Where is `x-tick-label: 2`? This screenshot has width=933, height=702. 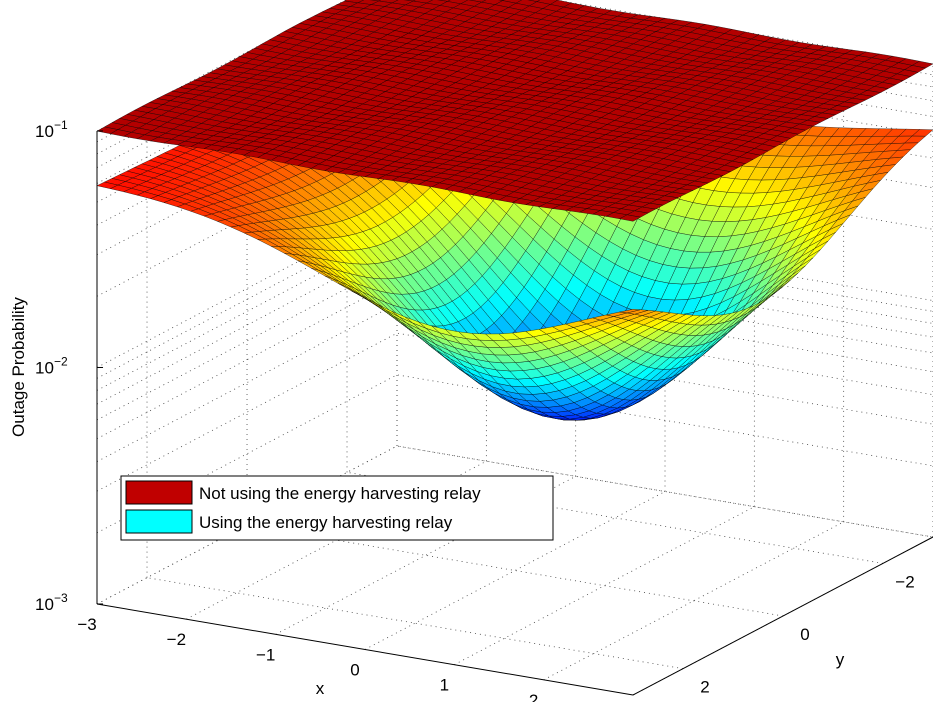
x-tick-label: 2 is located at coordinates (533, 696).